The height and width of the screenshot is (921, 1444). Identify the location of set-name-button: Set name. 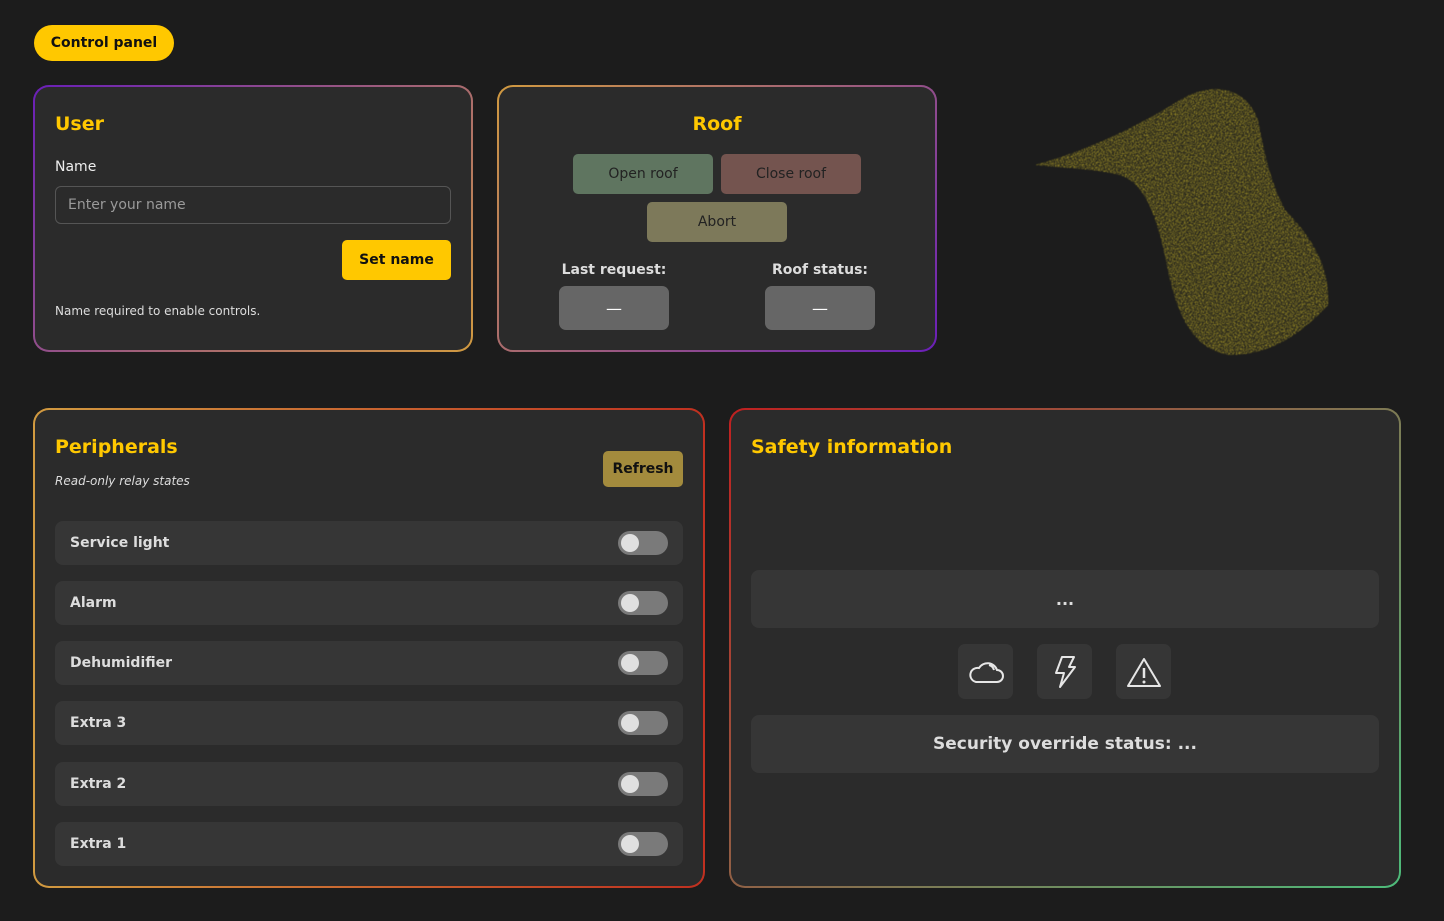
(396, 260).